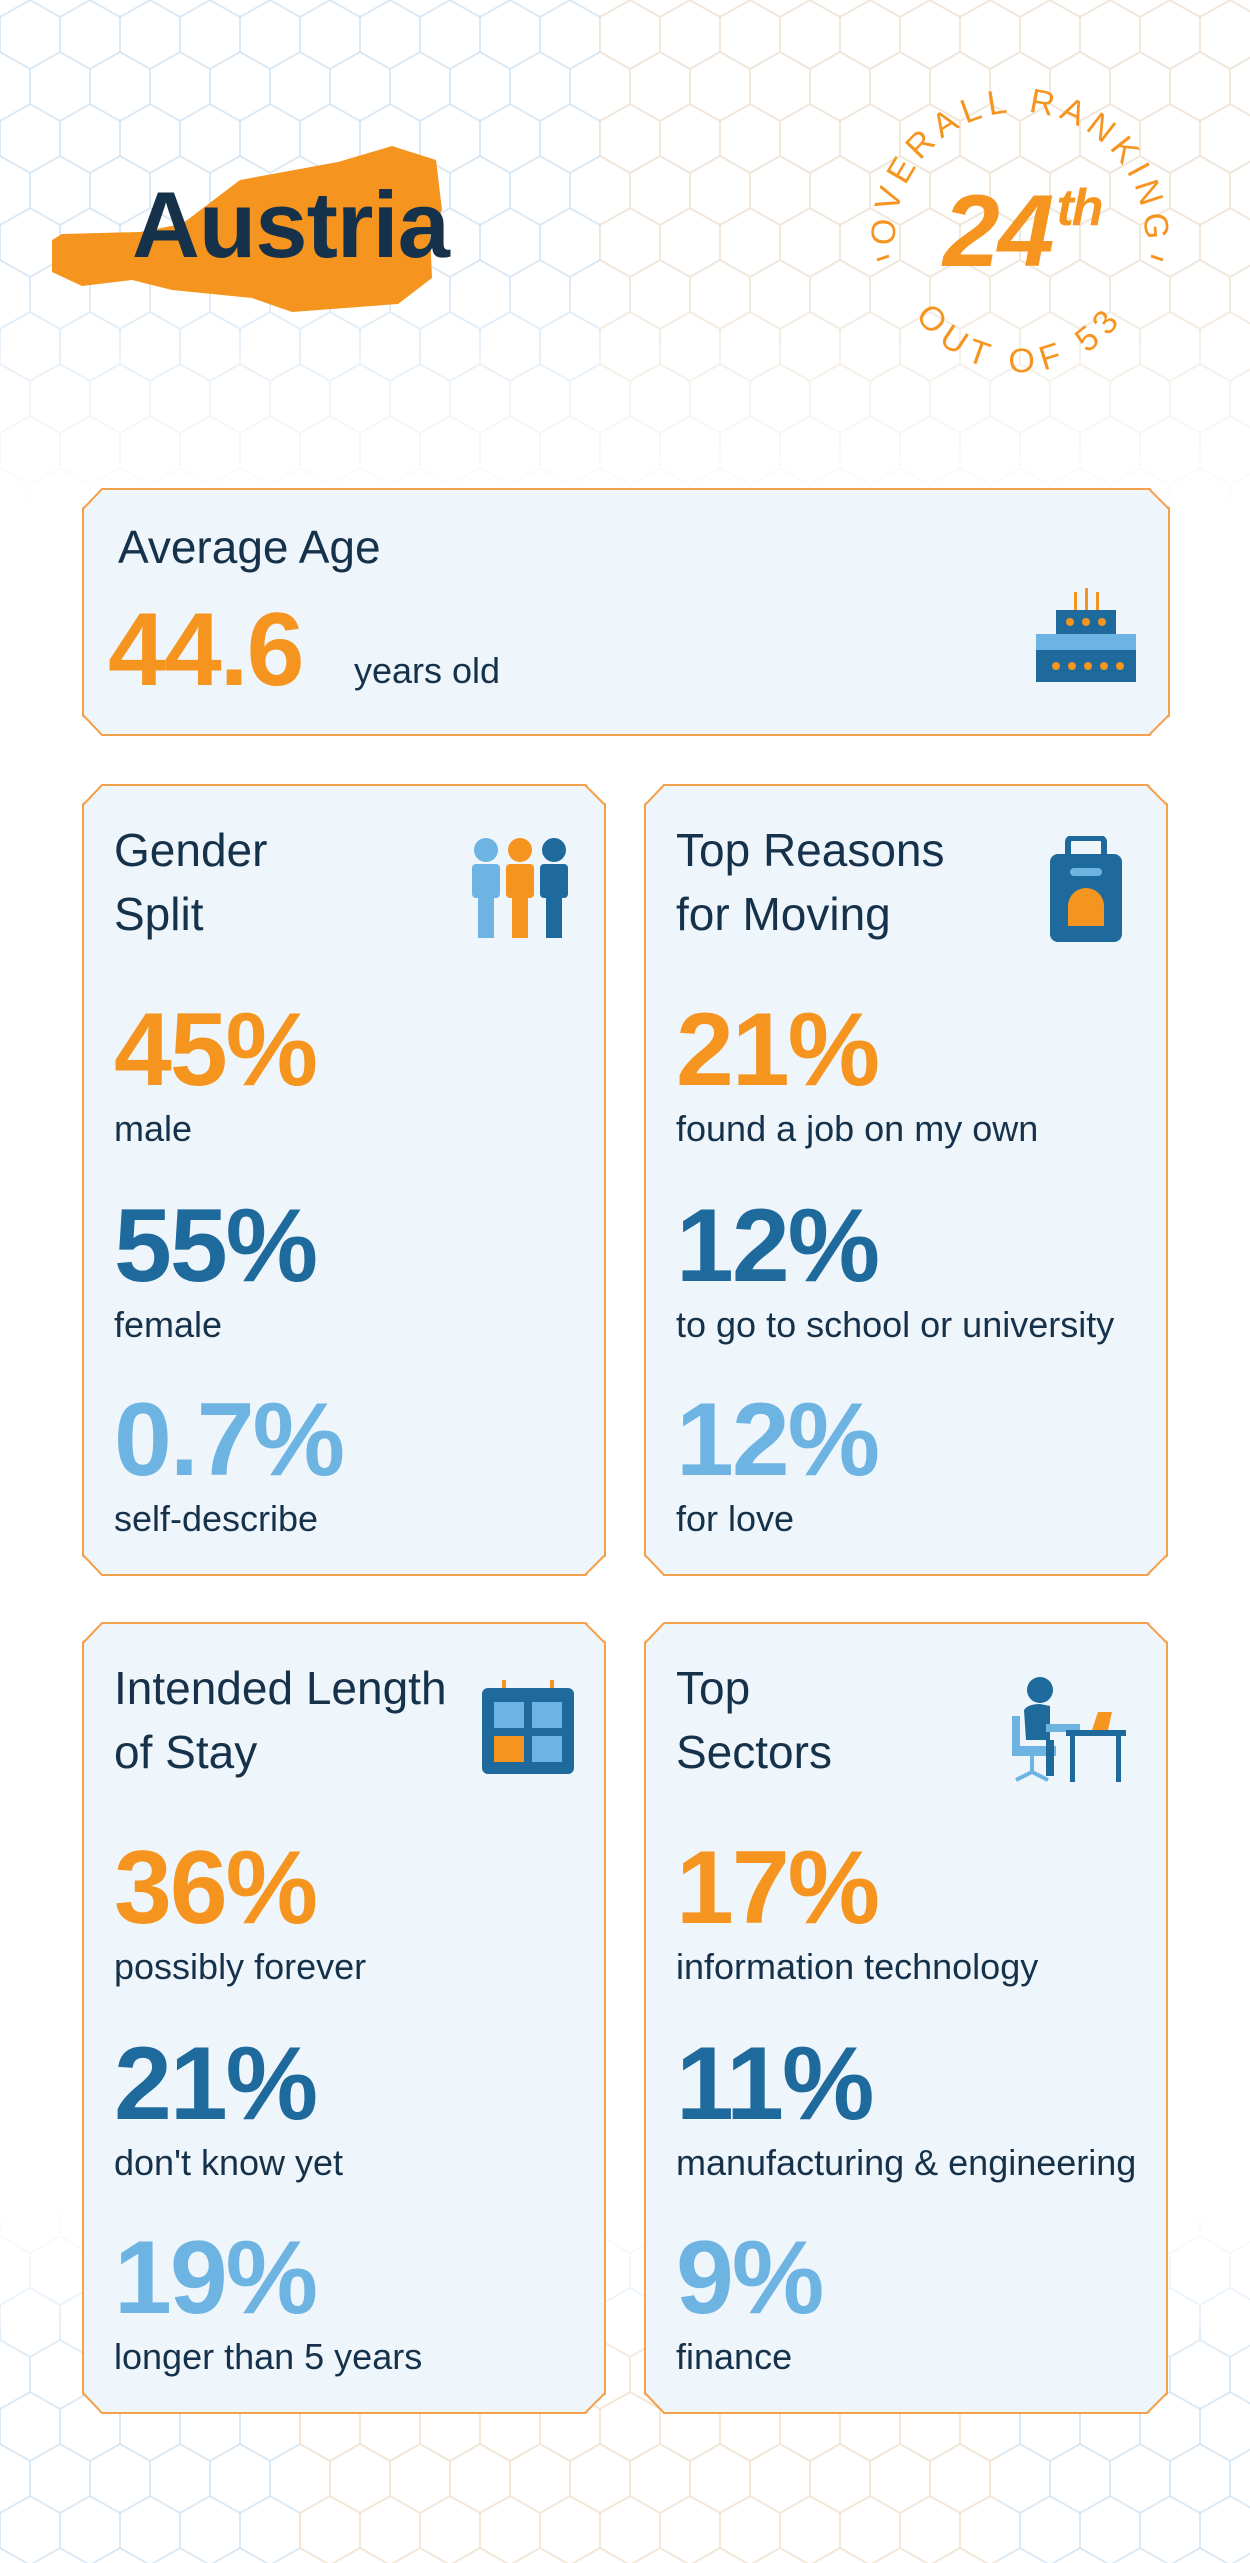 This screenshot has height=2563, width=1250. What do you see at coordinates (229, 1440) in the screenshot?
I see `stat-value: 0.7%` at bounding box center [229, 1440].